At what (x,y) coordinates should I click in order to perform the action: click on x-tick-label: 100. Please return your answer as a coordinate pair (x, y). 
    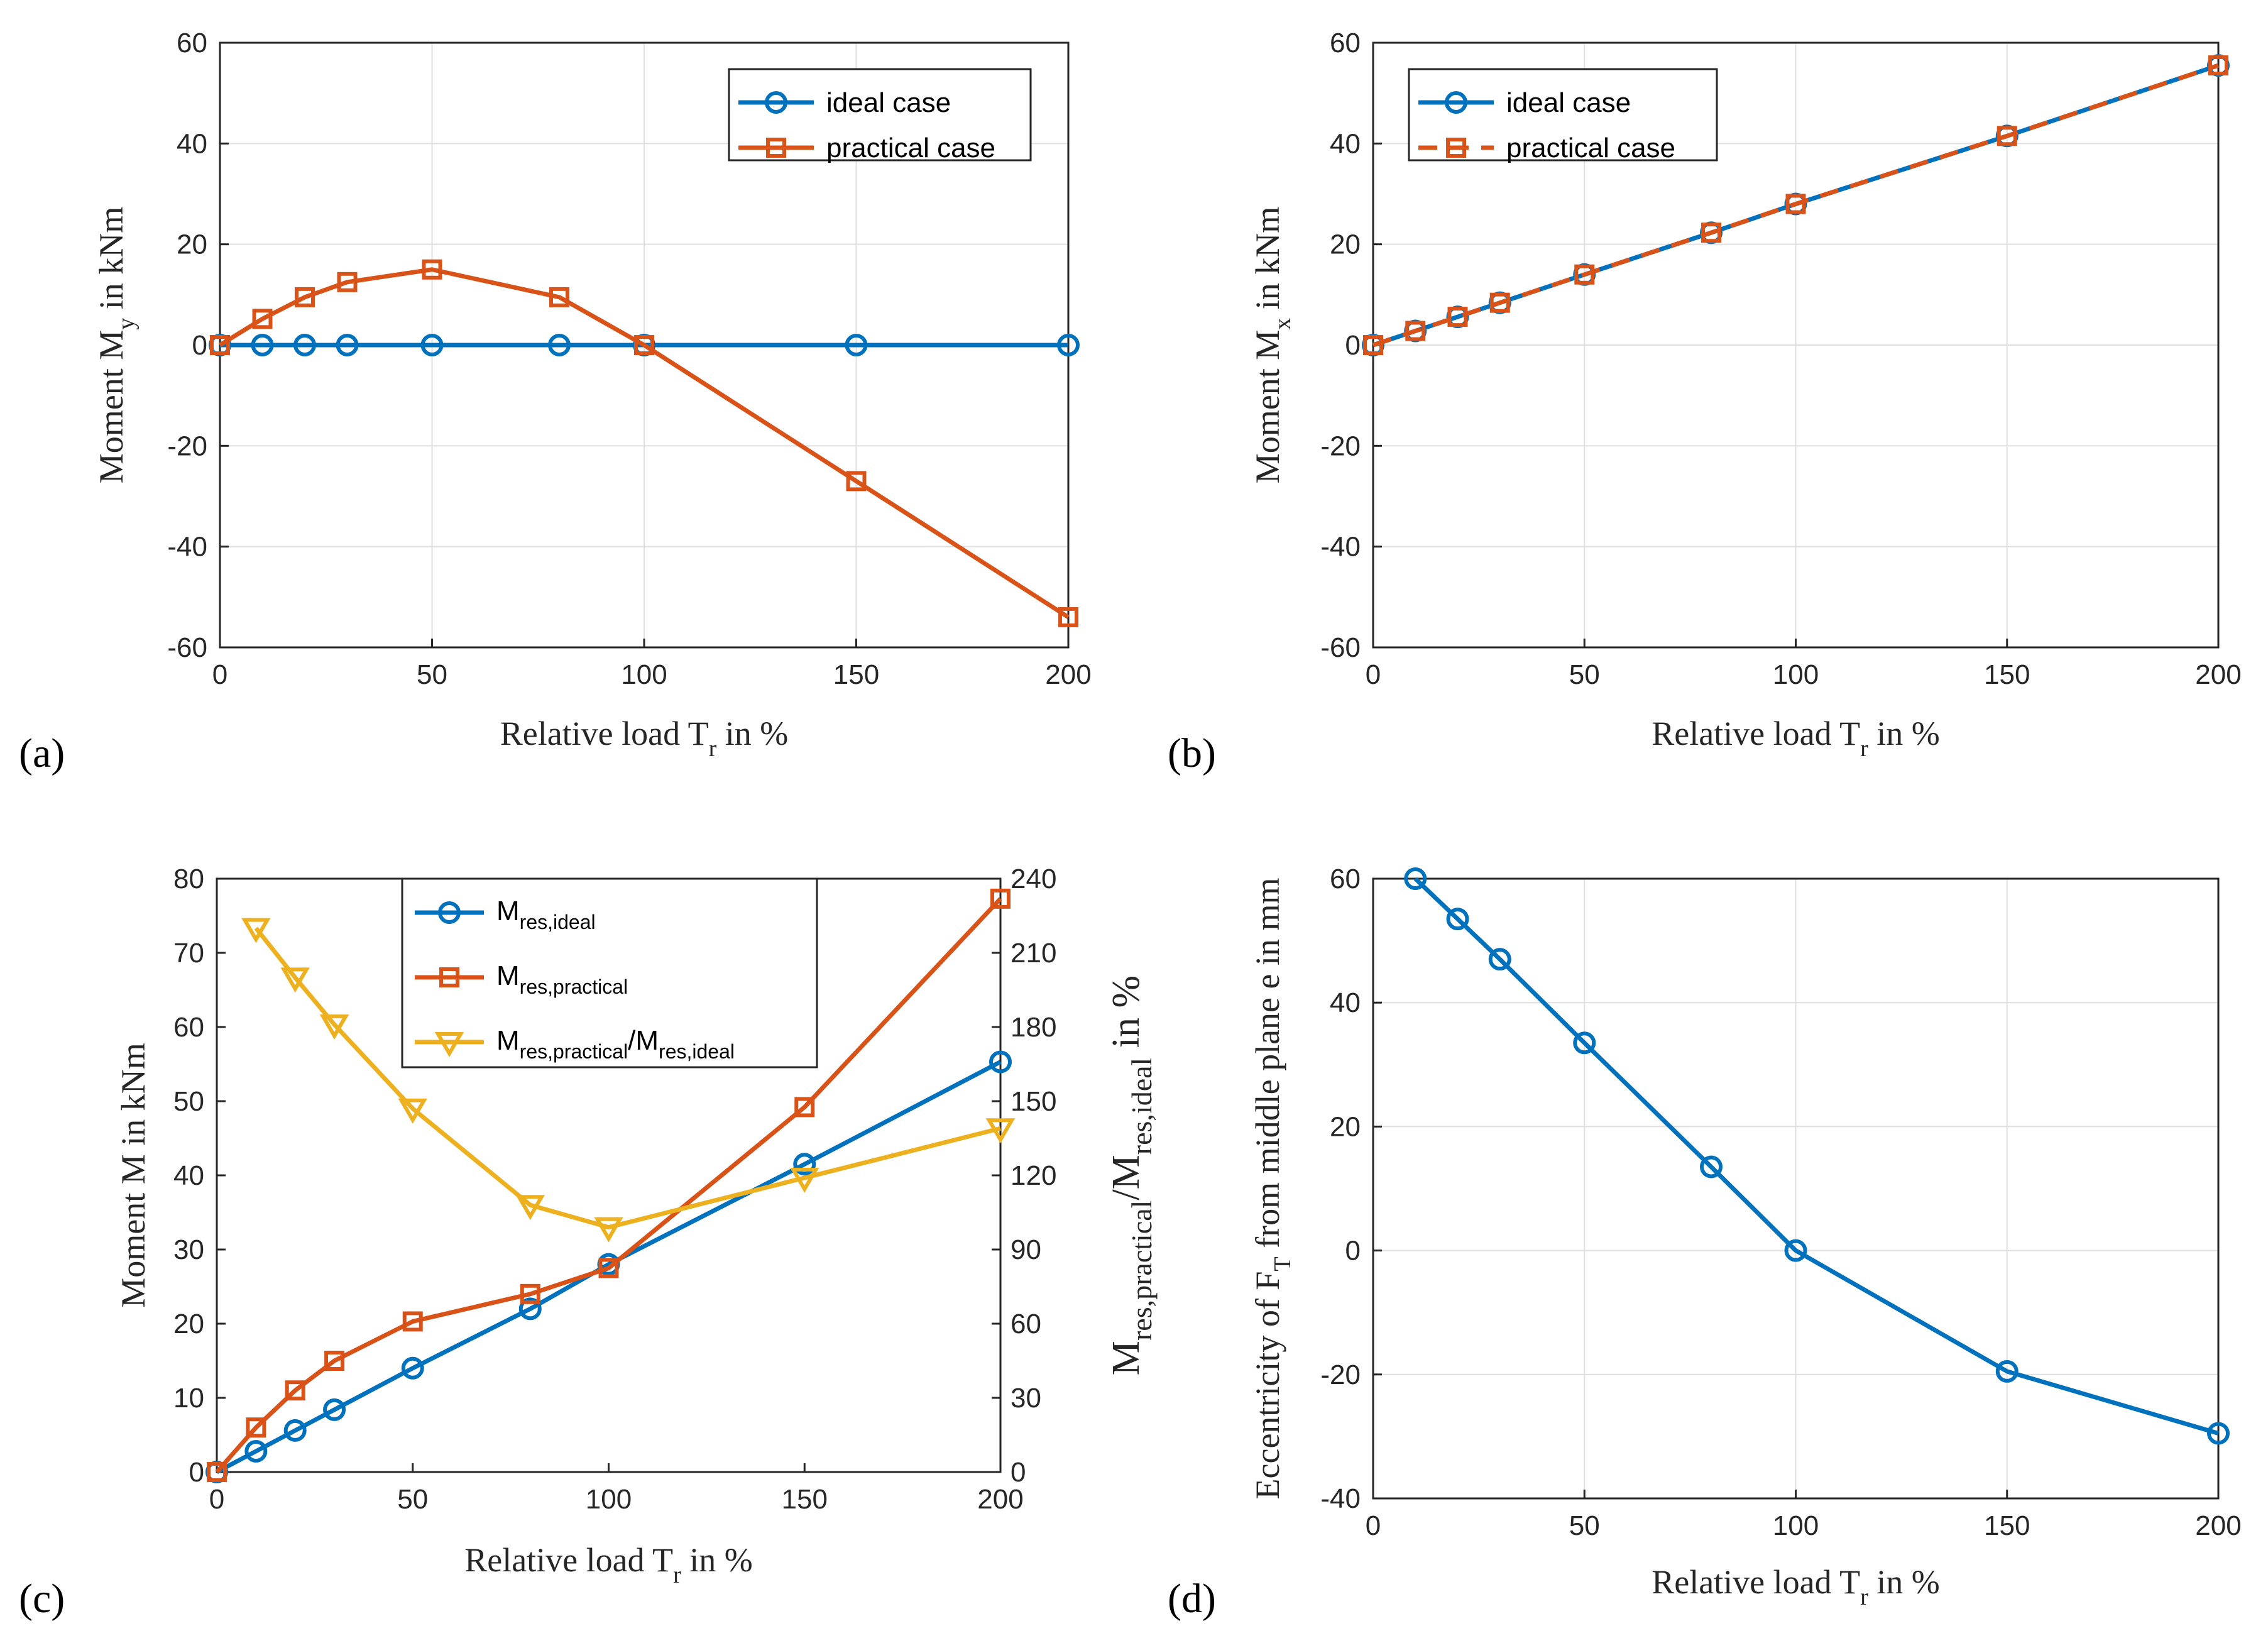
    Looking at the image, I should click on (1796, 1525).